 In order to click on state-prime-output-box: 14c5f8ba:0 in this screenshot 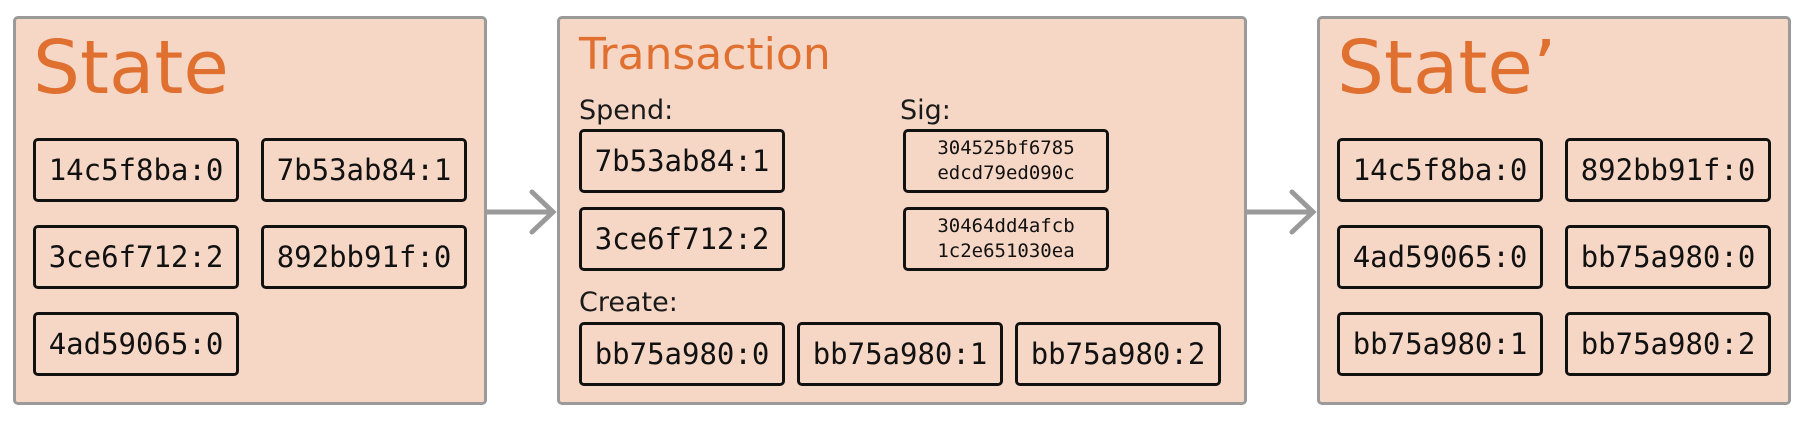, I will do `click(1440, 170)`.